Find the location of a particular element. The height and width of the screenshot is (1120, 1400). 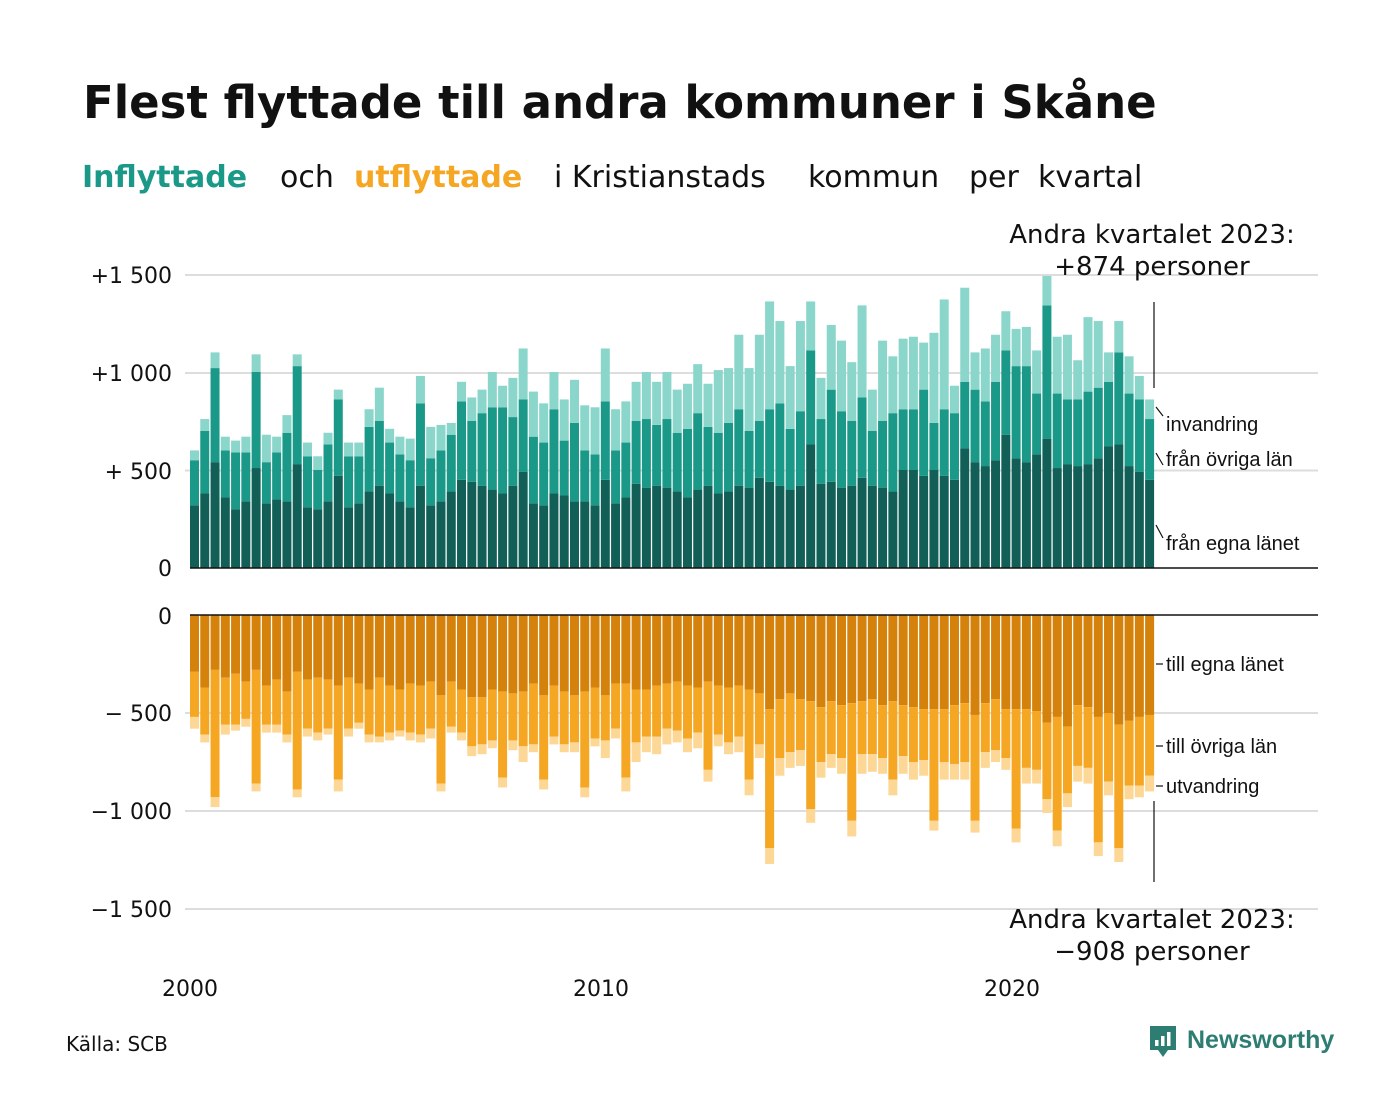

annotation-top-line1: Andra kvartalet 2023: is located at coordinates (1151, 235).